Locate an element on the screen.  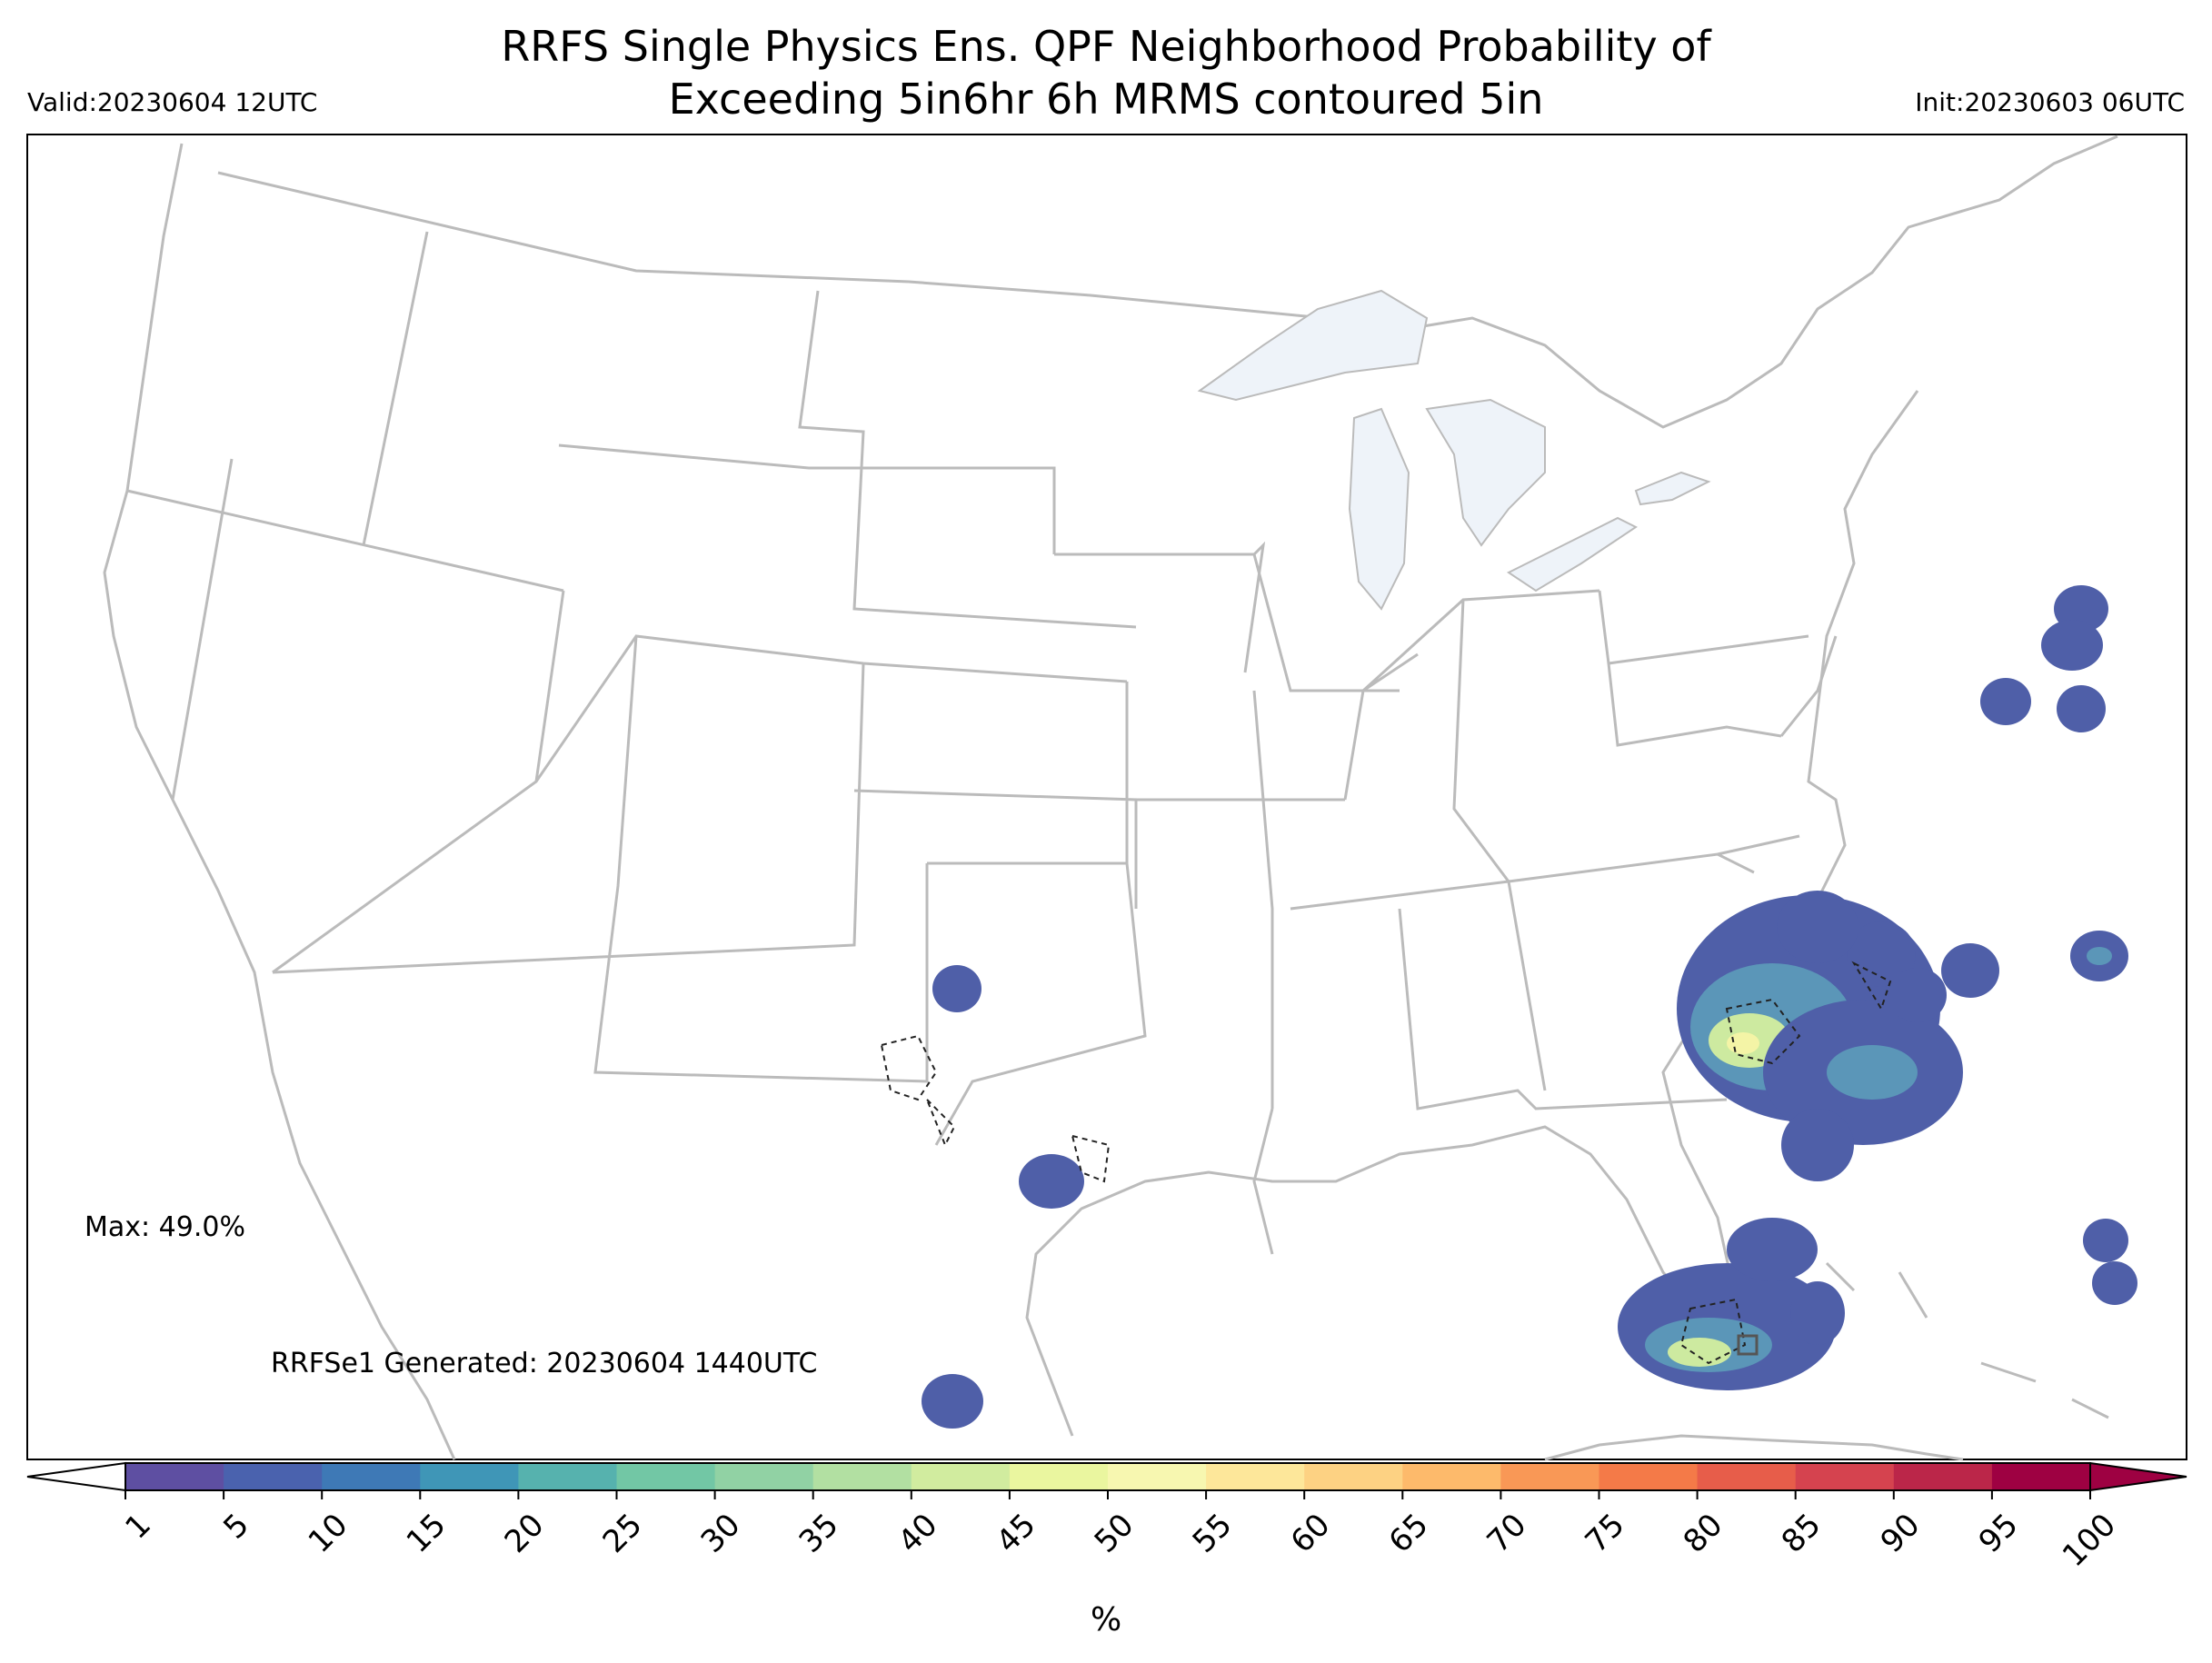
lake-huron is located at coordinates (1485, 472).